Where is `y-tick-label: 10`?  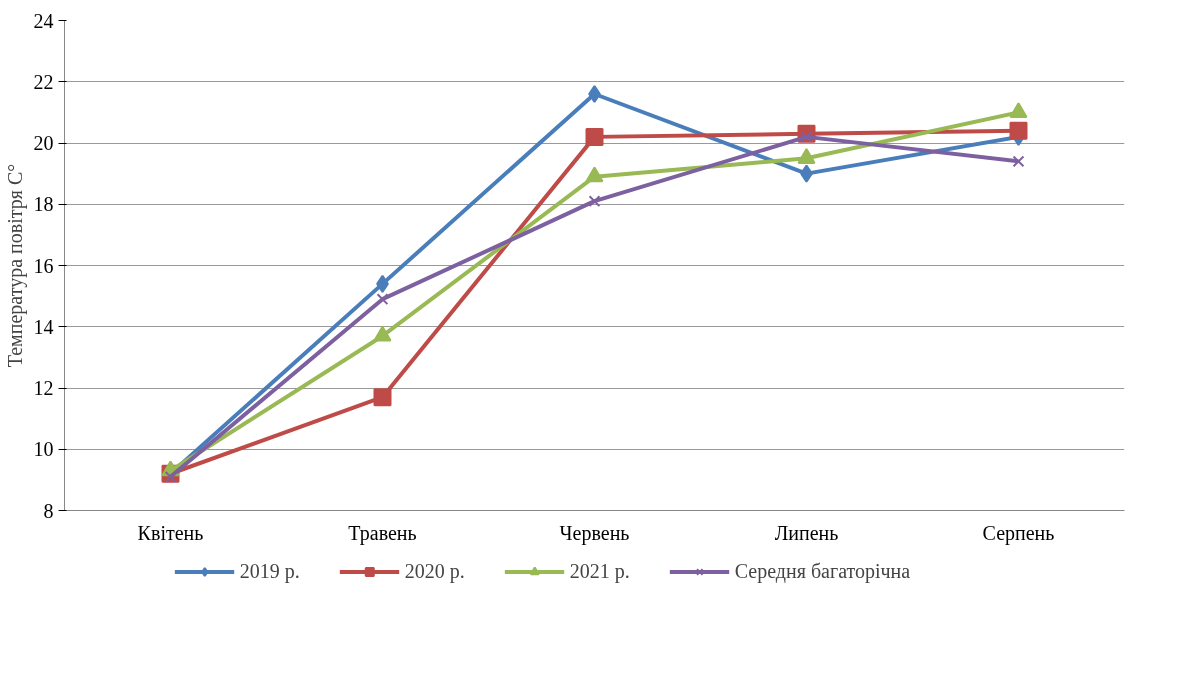
y-tick-label: 10 is located at coordinates (43, 449).